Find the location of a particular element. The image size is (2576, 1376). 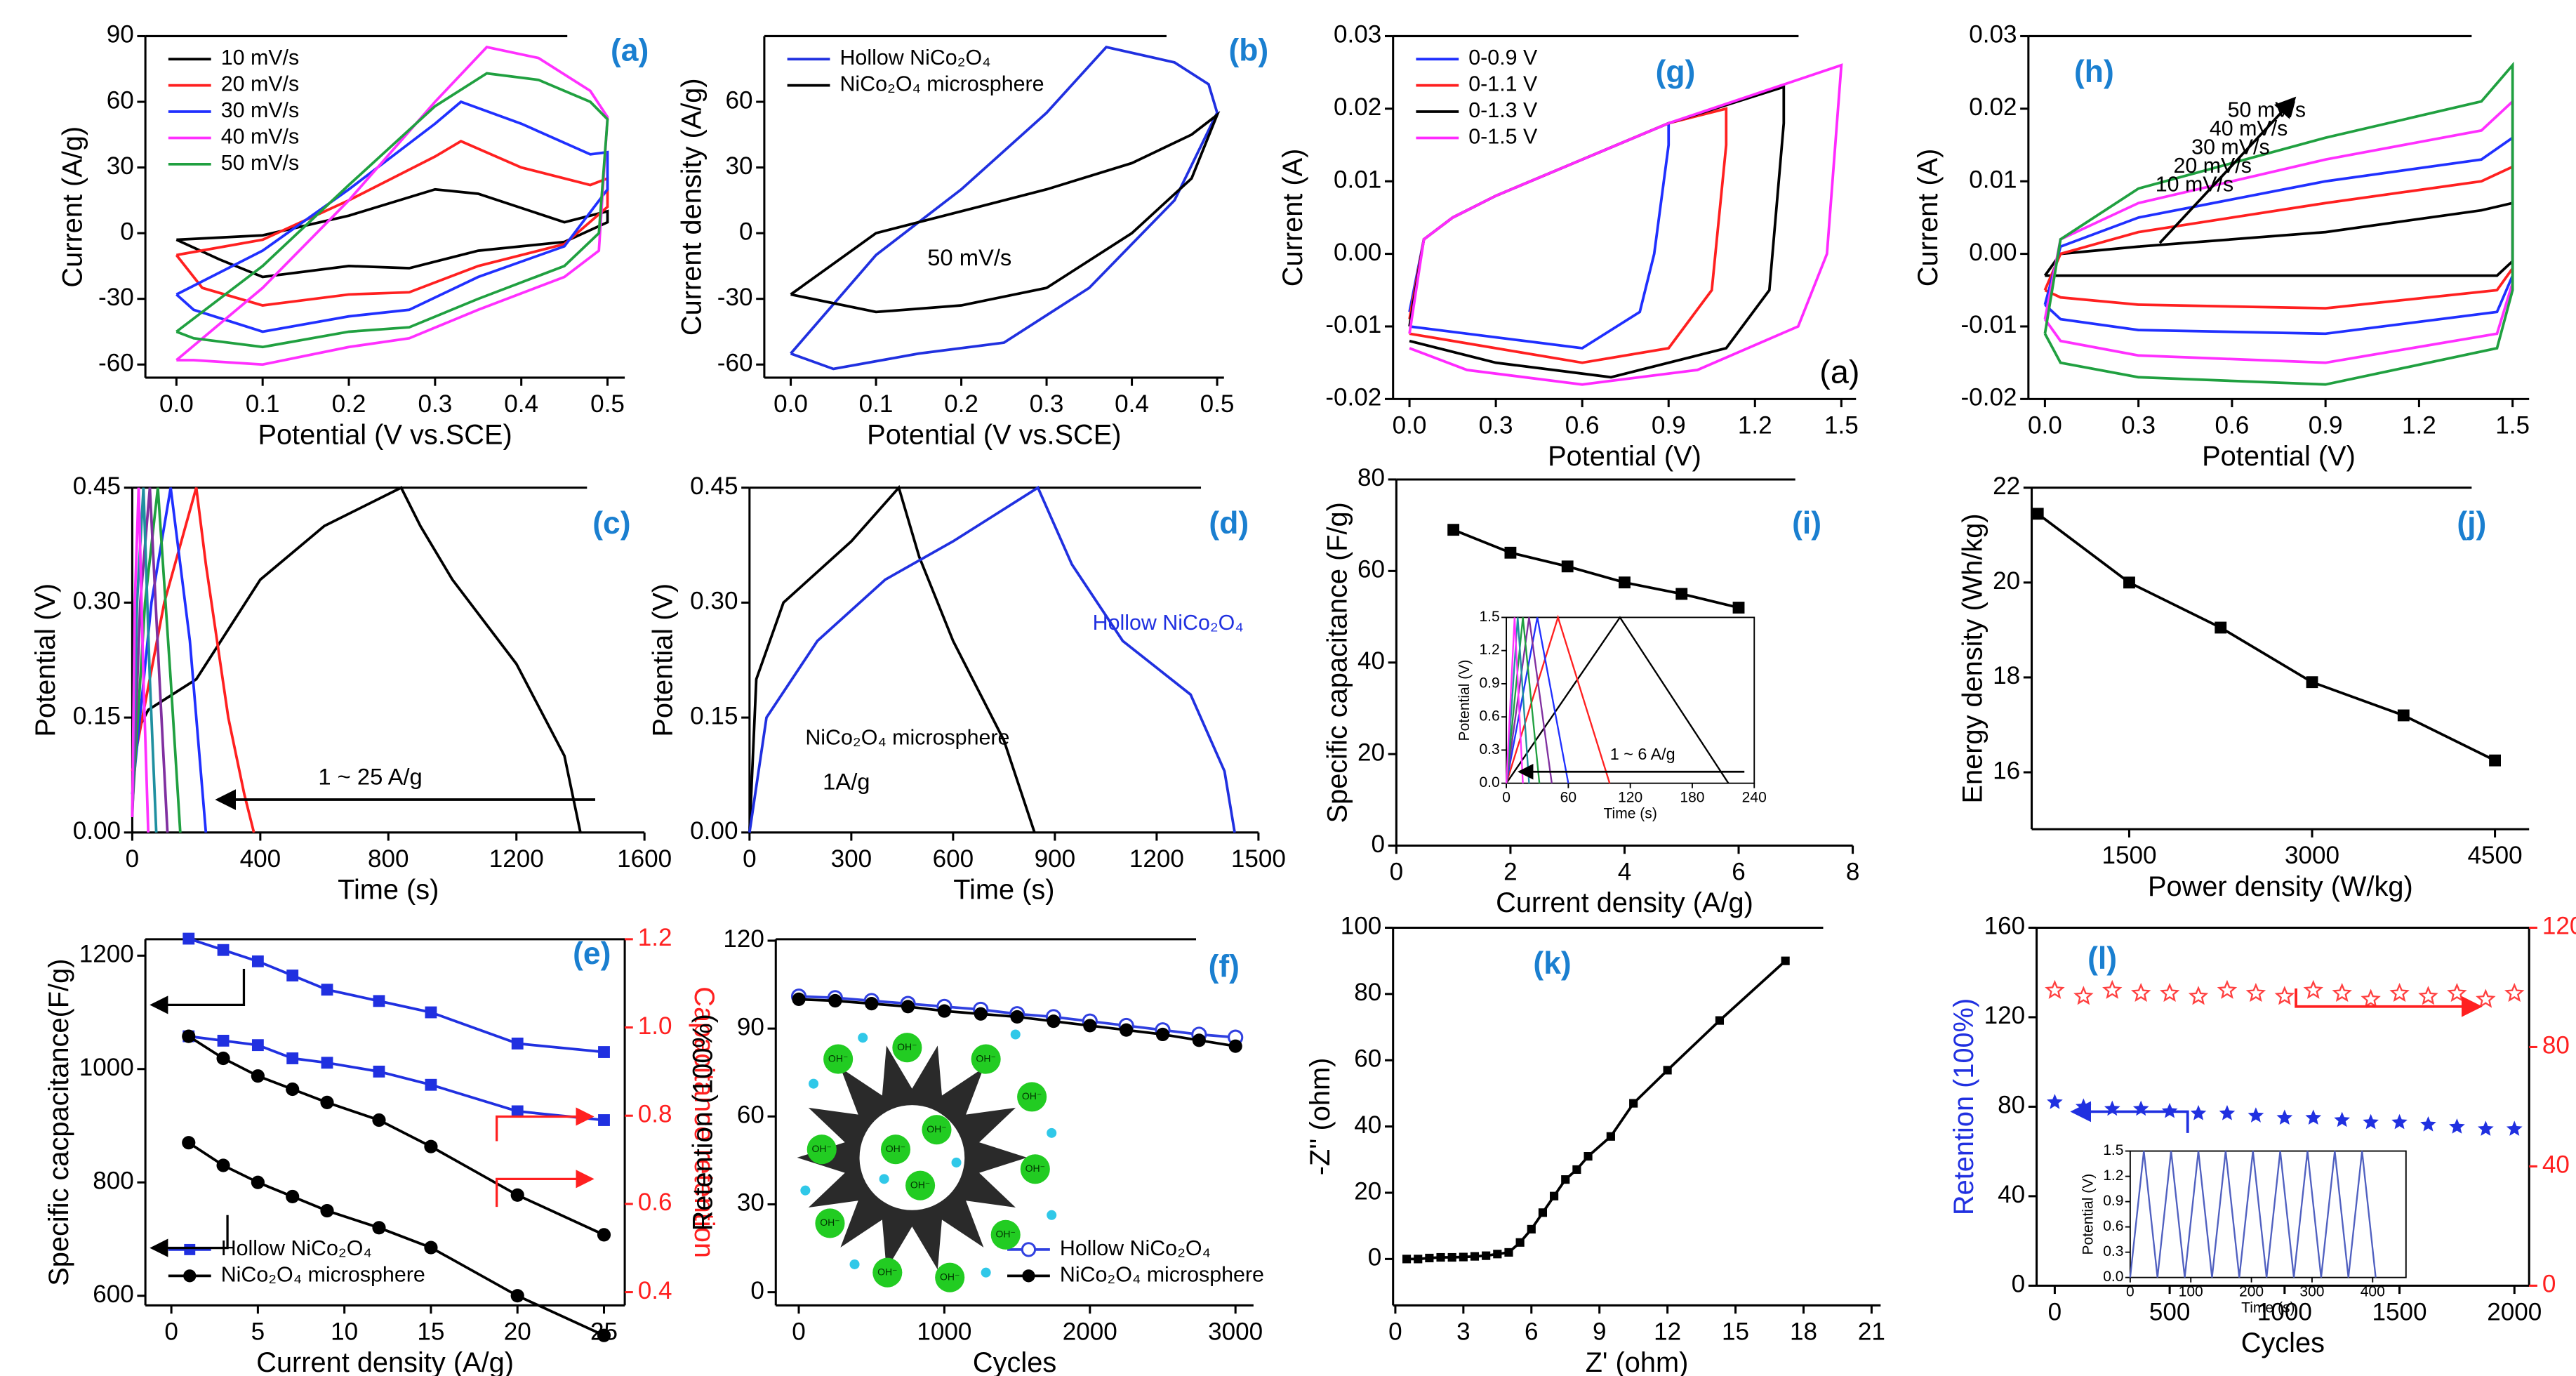

y-tick-label: 16 is located at coordinates (2007, 770).